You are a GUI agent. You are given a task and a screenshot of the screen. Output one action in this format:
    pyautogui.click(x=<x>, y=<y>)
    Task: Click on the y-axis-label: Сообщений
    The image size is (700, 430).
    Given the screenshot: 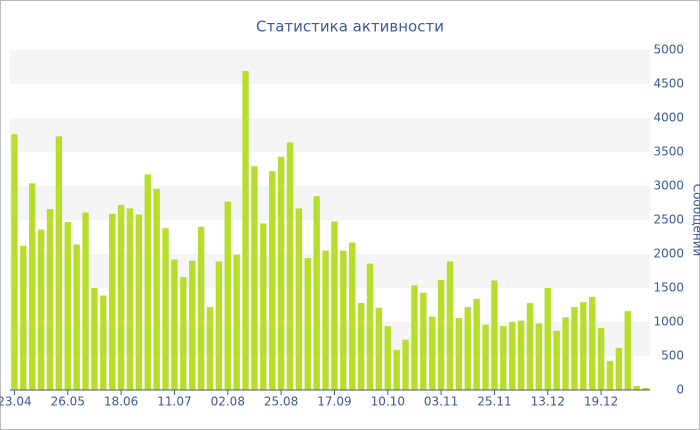 What is the action you would take?
    pyautogui.click(x=695, y=220)
    